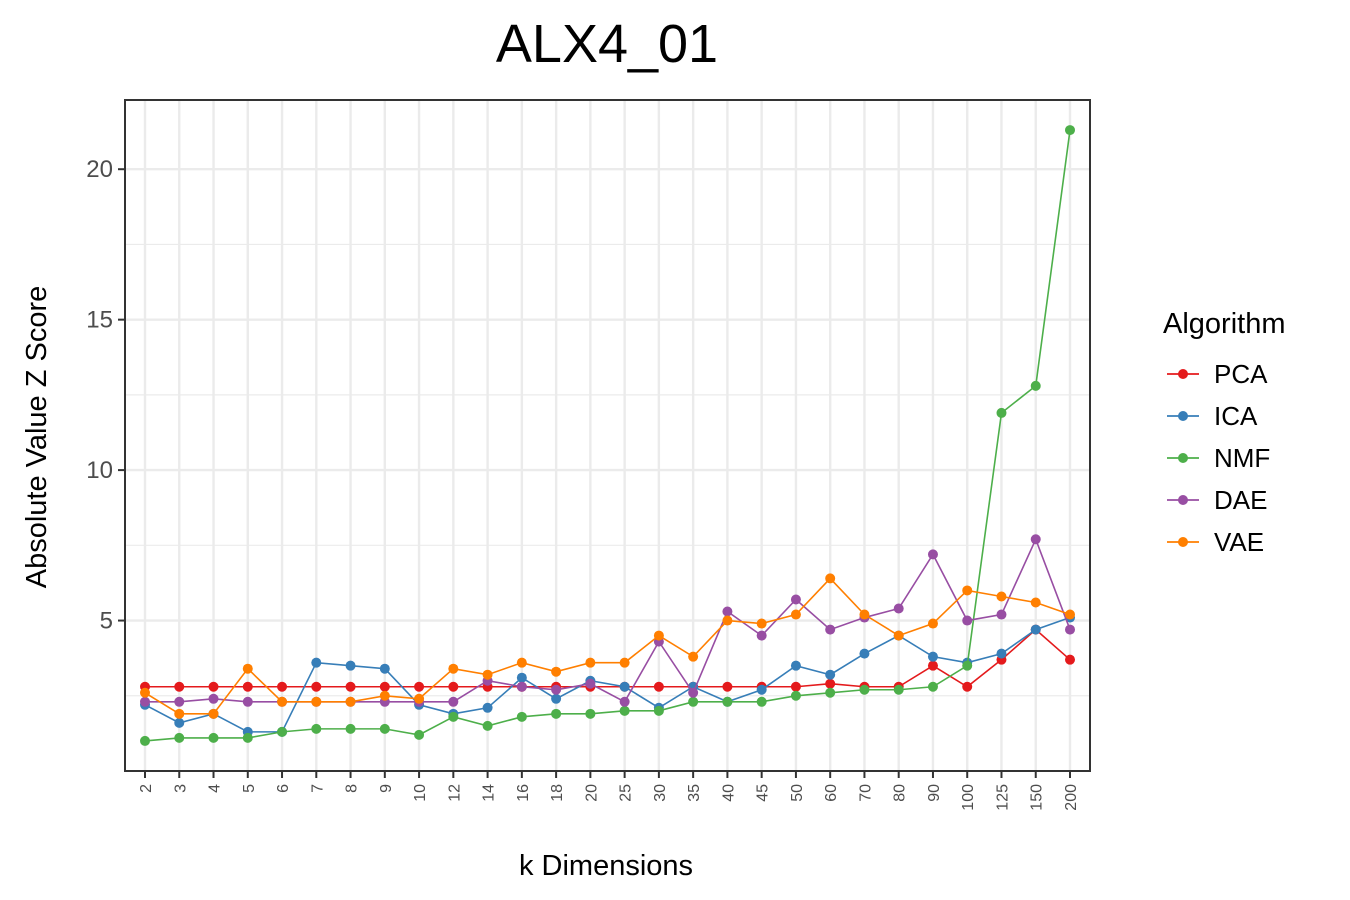 The width and height of the screenshot is (1350, 900). What do you see at coordinates (728, 793) in the screenshot?
I see `x-tick-label: 40` at bounding box center [728, 793].